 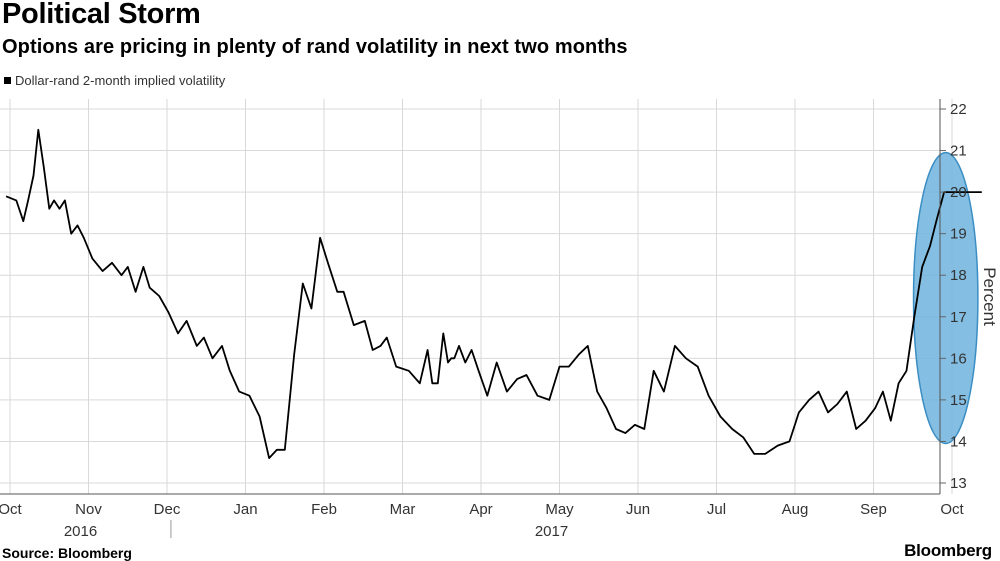 What do you see at coordinates (873, 509) in the screenshot?
I see `x-tick-label: Sep` at bounding box center [873, 509].